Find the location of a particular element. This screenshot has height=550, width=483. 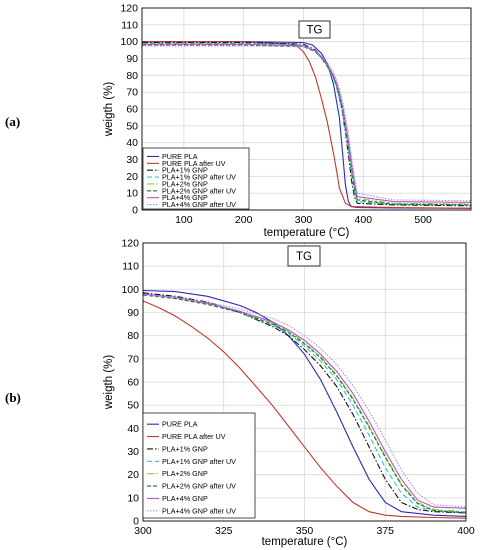

panel-label-a: (a) is located at coordinates (12, 121).